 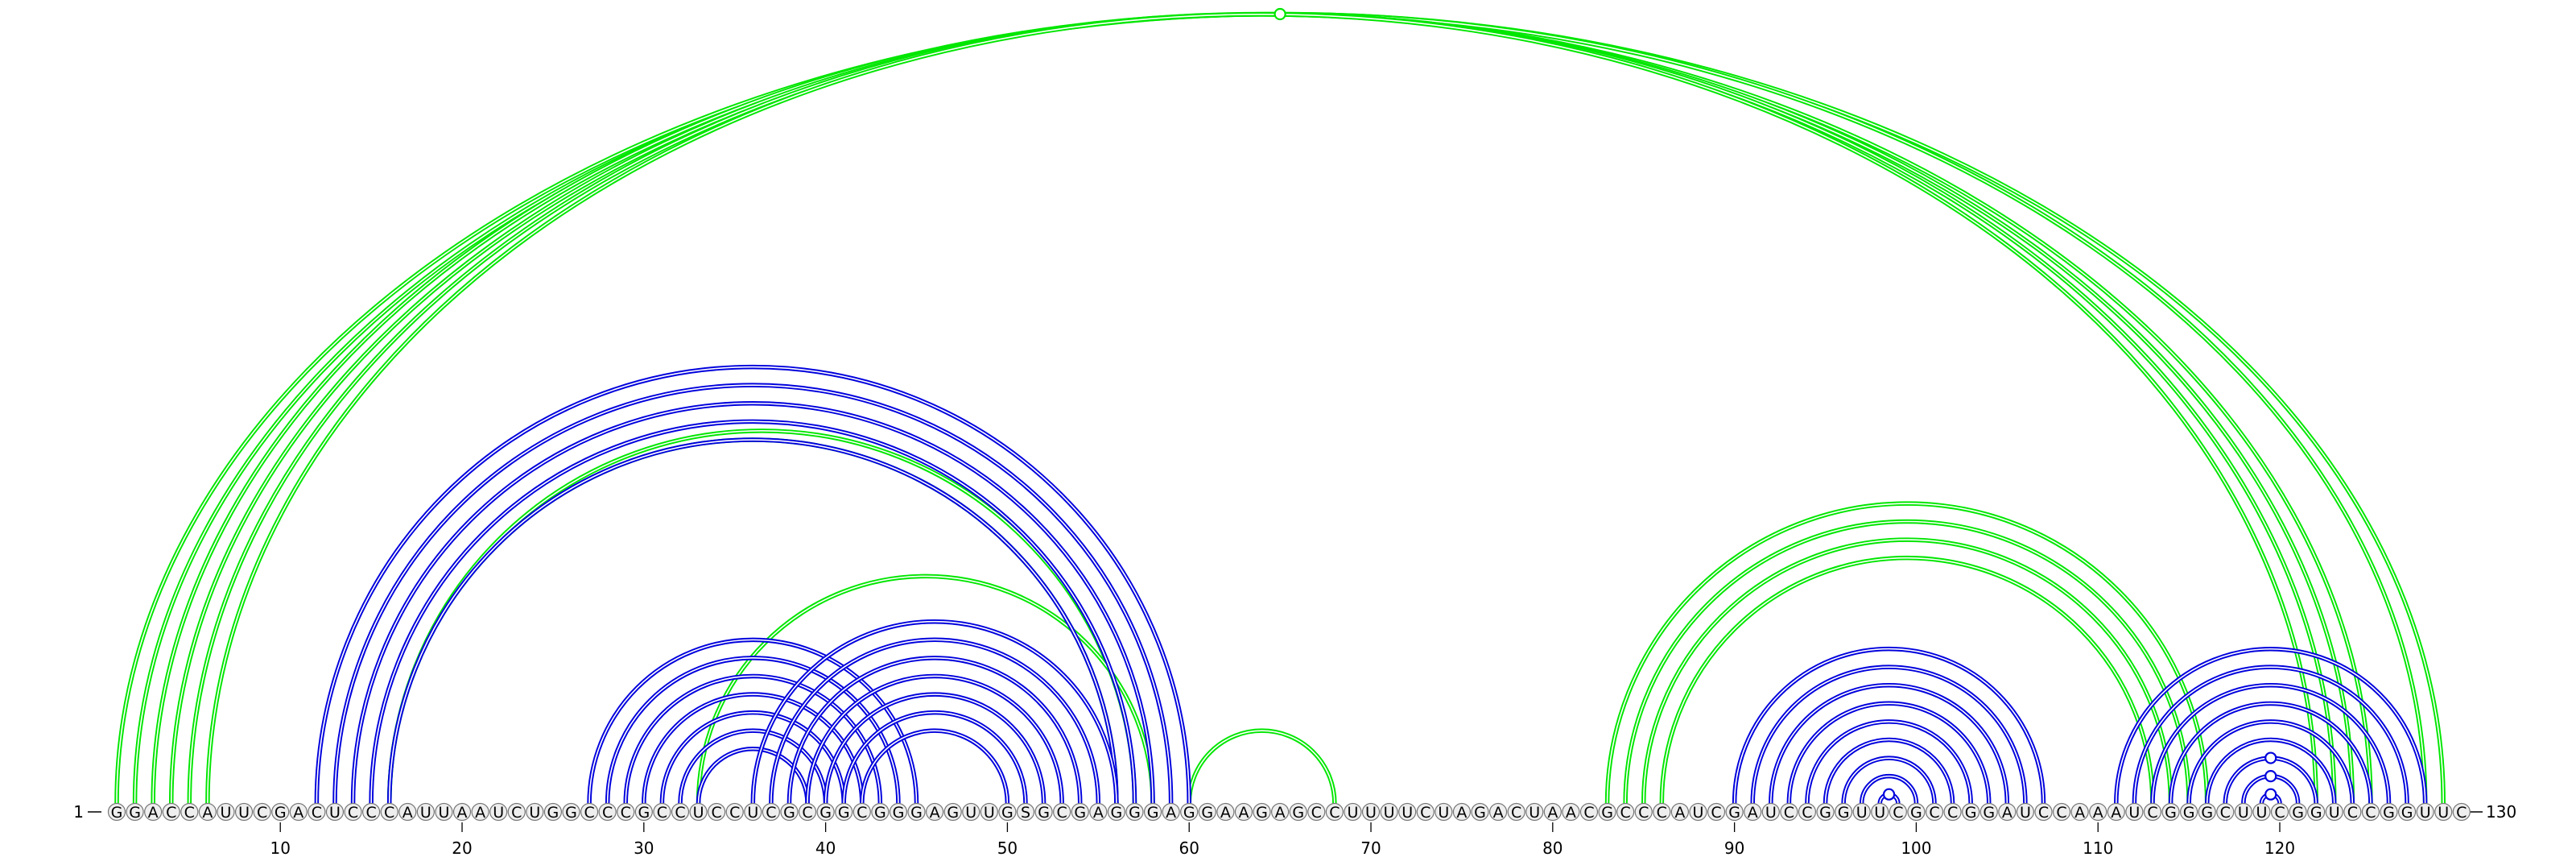 I want to click on nucleotide-14: C, so click(x=353, y=812).